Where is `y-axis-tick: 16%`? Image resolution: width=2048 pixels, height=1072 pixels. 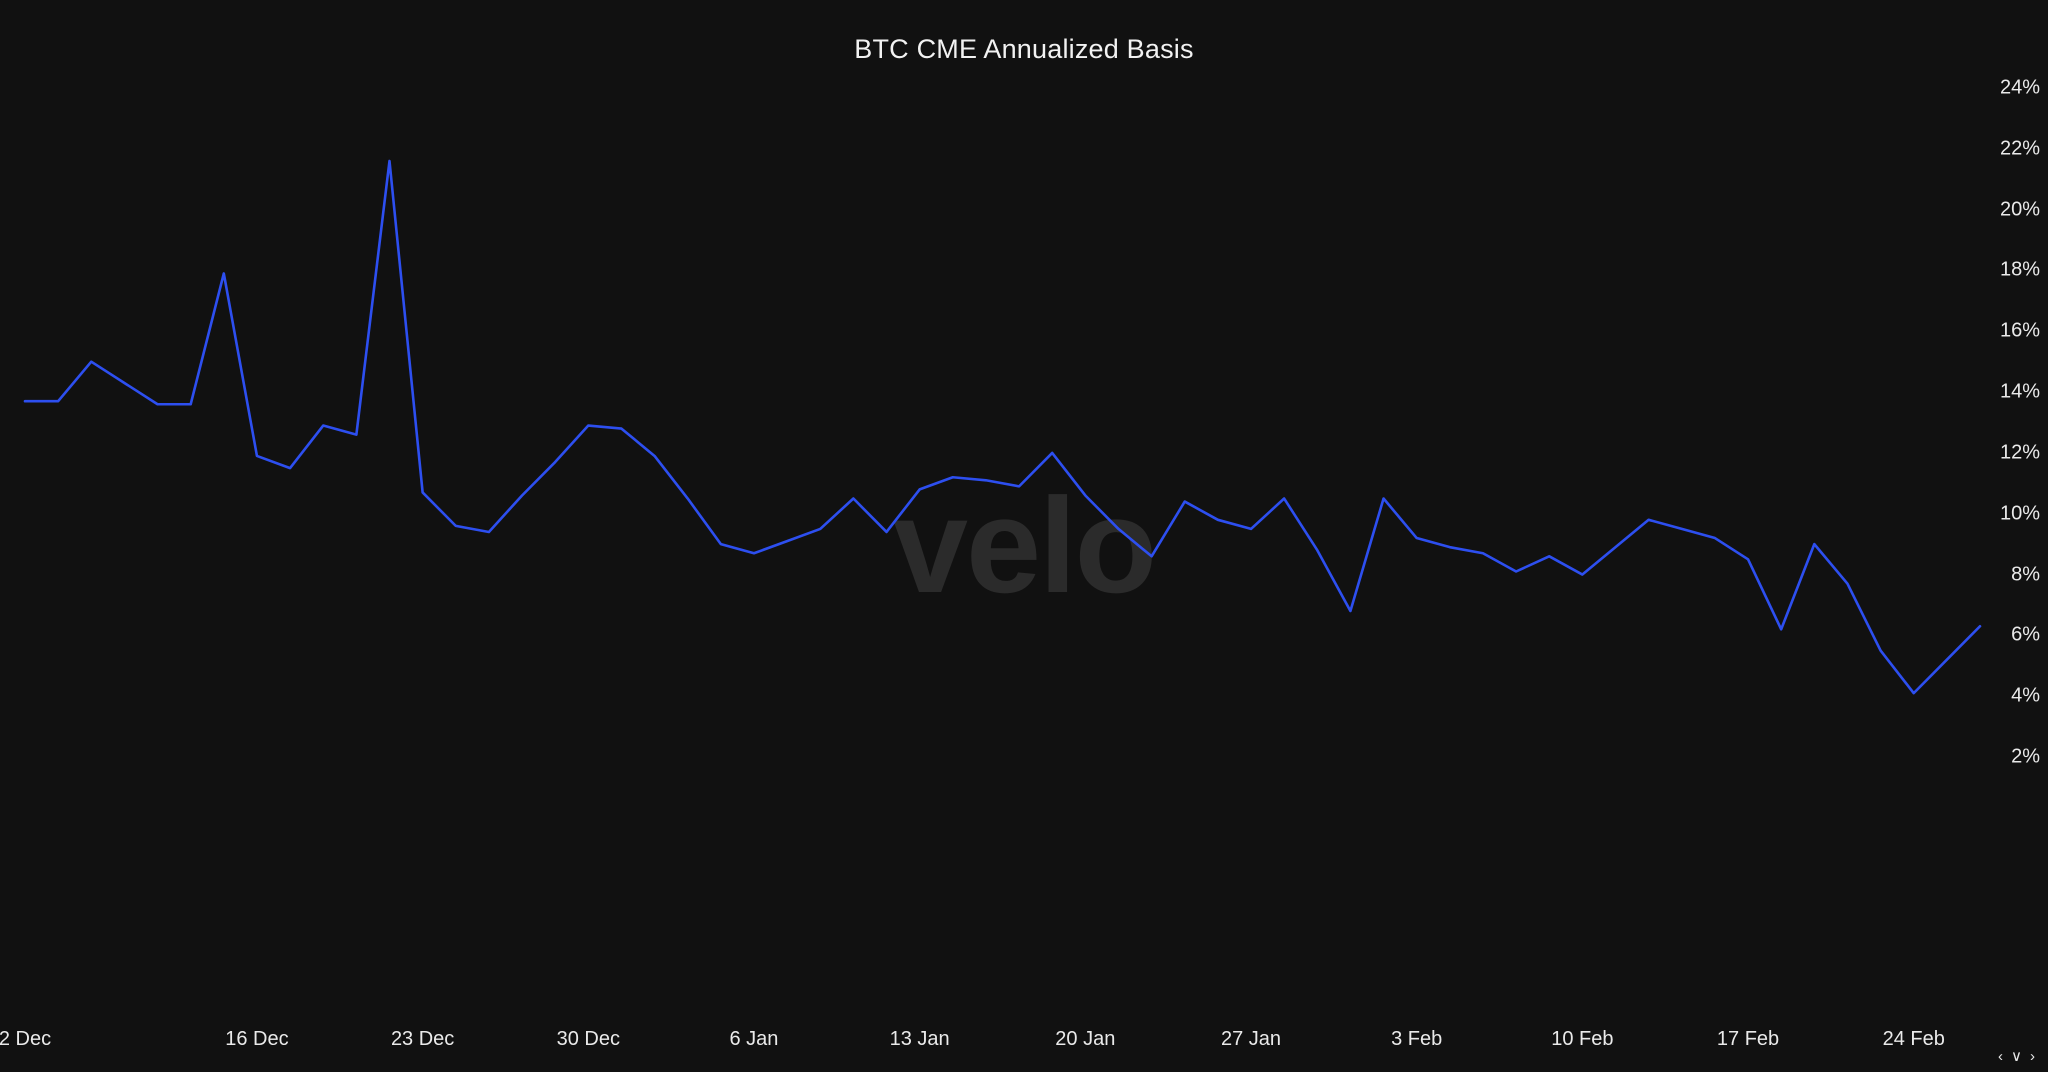
y-axis-tick: 16% is located at coordinates (2019, 330).